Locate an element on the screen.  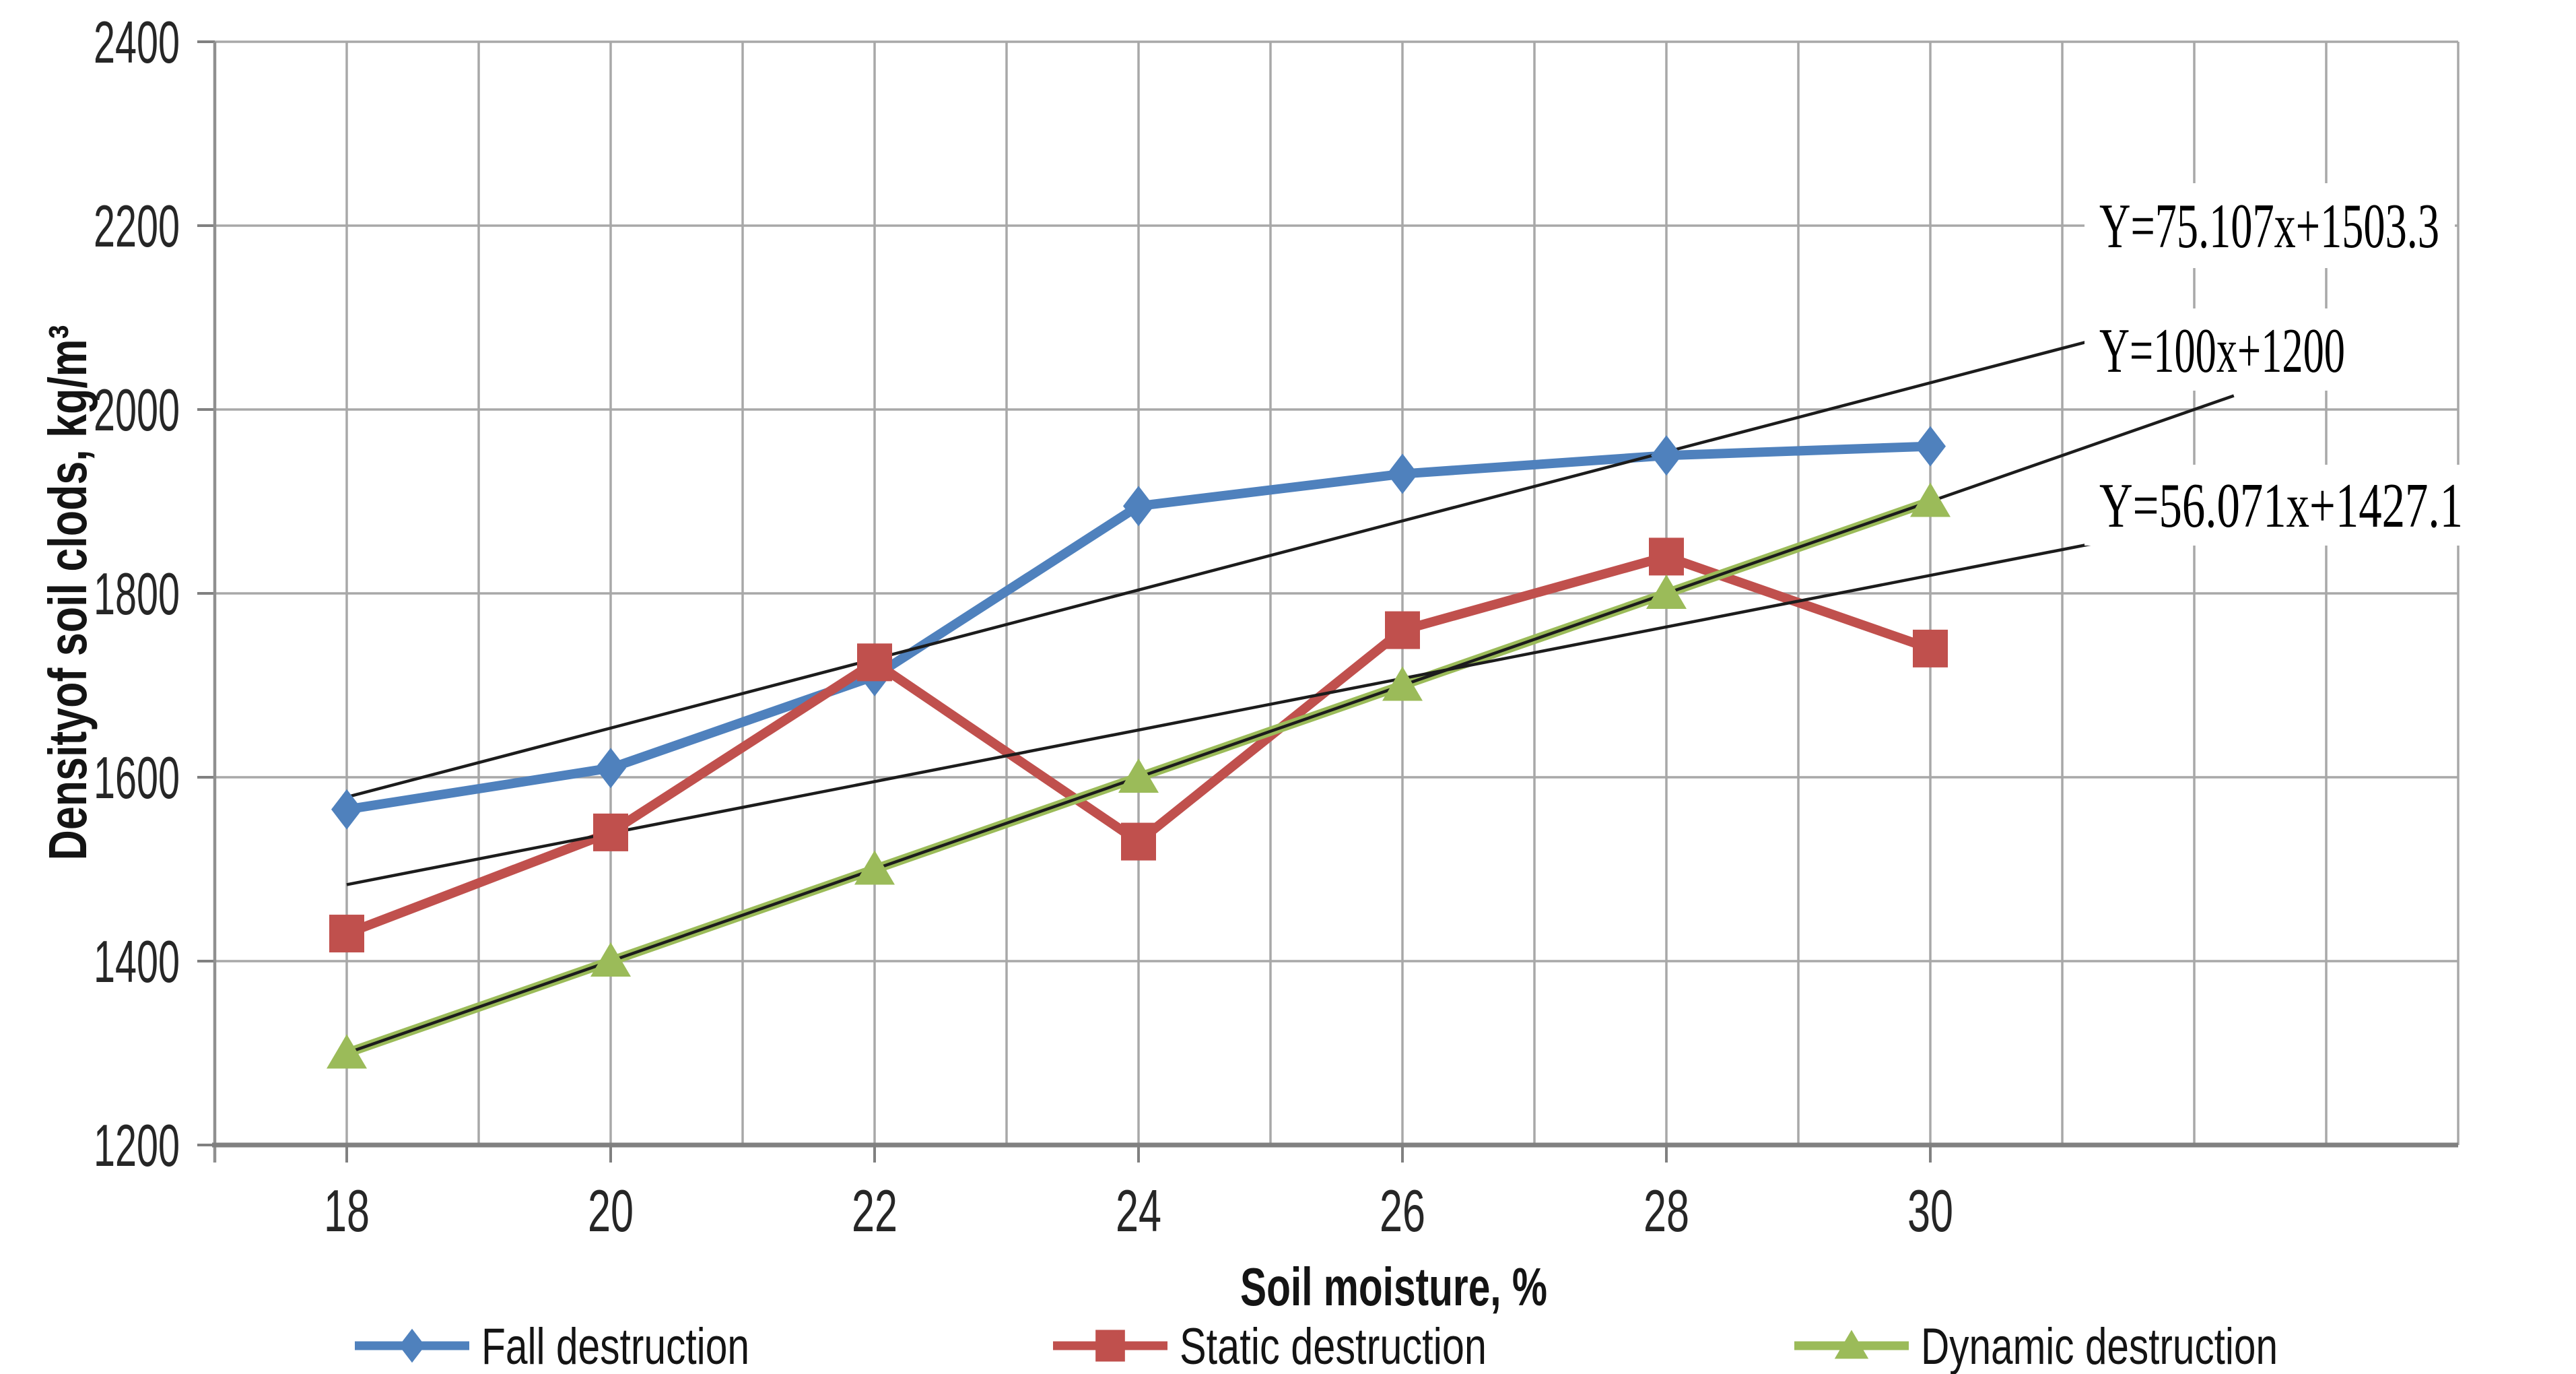
y-tick-label: 1200 is located at coordinates (137, 1145).